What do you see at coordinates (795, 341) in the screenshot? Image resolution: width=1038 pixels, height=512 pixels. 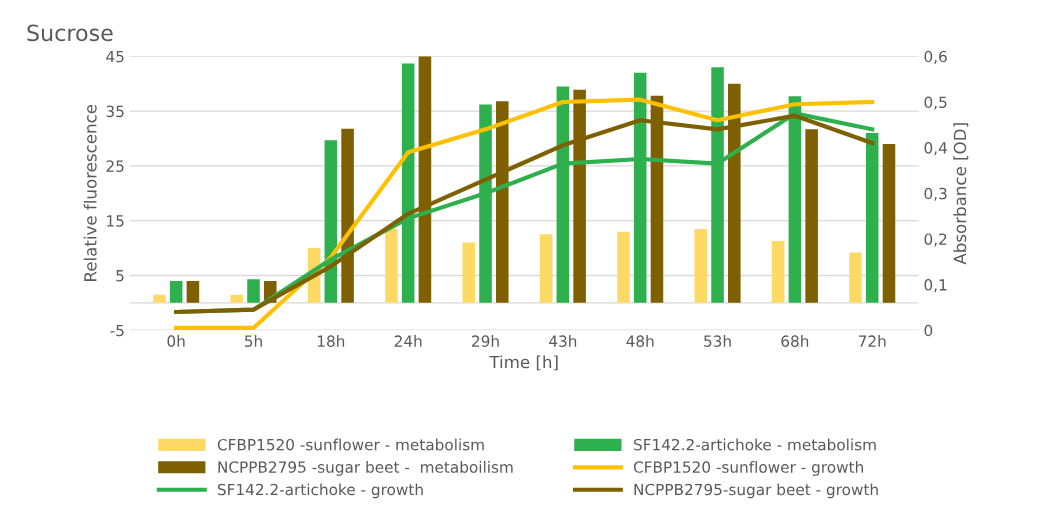 I see `x-tick-label: 68h` at bounding box center [795, 341].